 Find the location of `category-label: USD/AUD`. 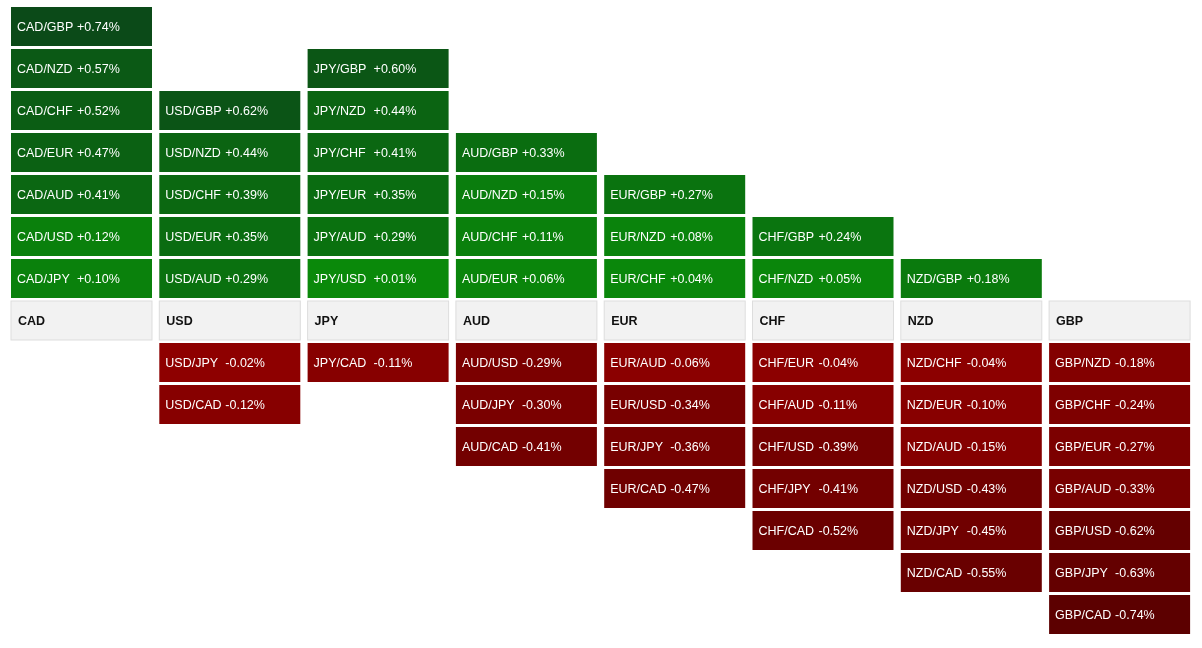

category-label: USD/AUD is located at coordinates (193, 278).